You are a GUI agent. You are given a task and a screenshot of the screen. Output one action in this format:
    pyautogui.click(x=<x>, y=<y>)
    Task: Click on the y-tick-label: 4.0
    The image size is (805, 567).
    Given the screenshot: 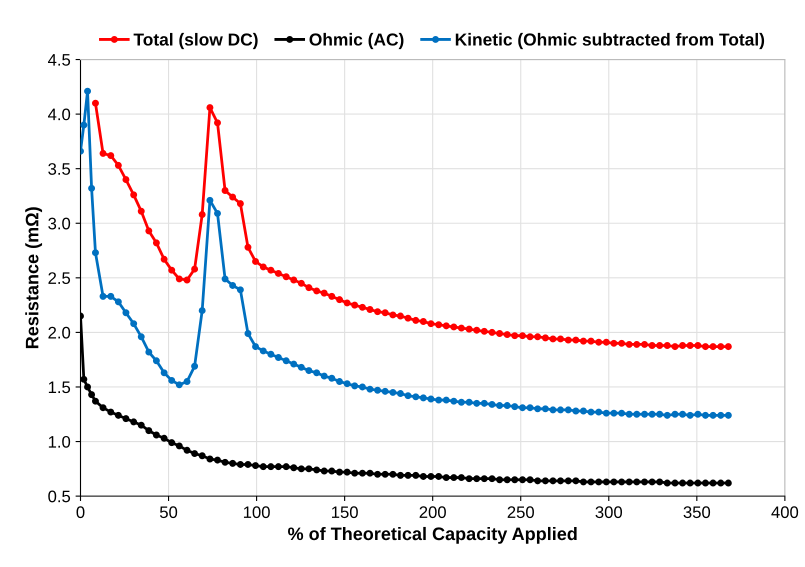 What is the action you would take?
    pyautogui.click(x=59, y=114)
    